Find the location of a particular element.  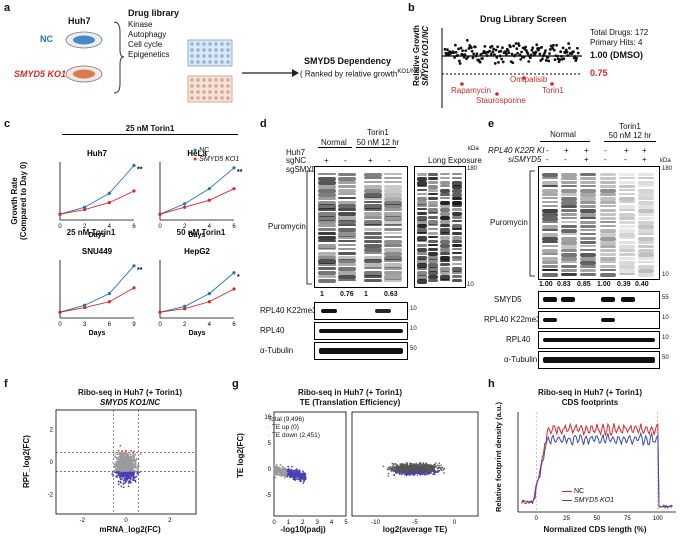

torin-label-e: Torin1 is located at coordinates (630, 126).